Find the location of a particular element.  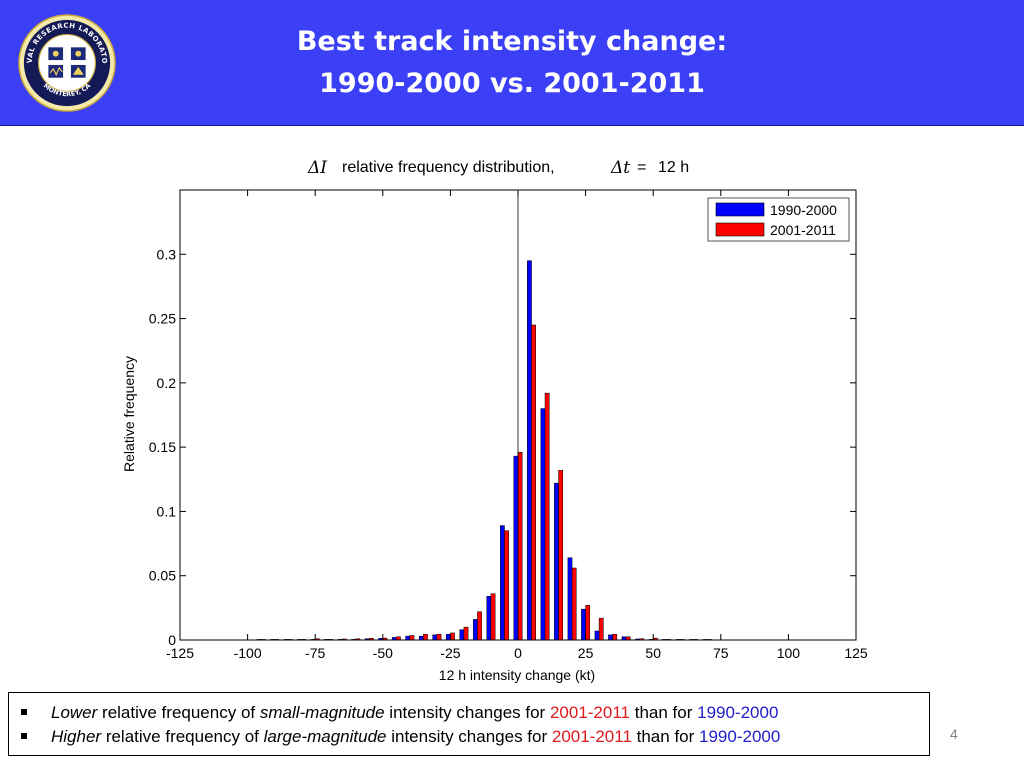

legend-label-1990-2000: 1990-2000 is located at coordinates (803, 210).